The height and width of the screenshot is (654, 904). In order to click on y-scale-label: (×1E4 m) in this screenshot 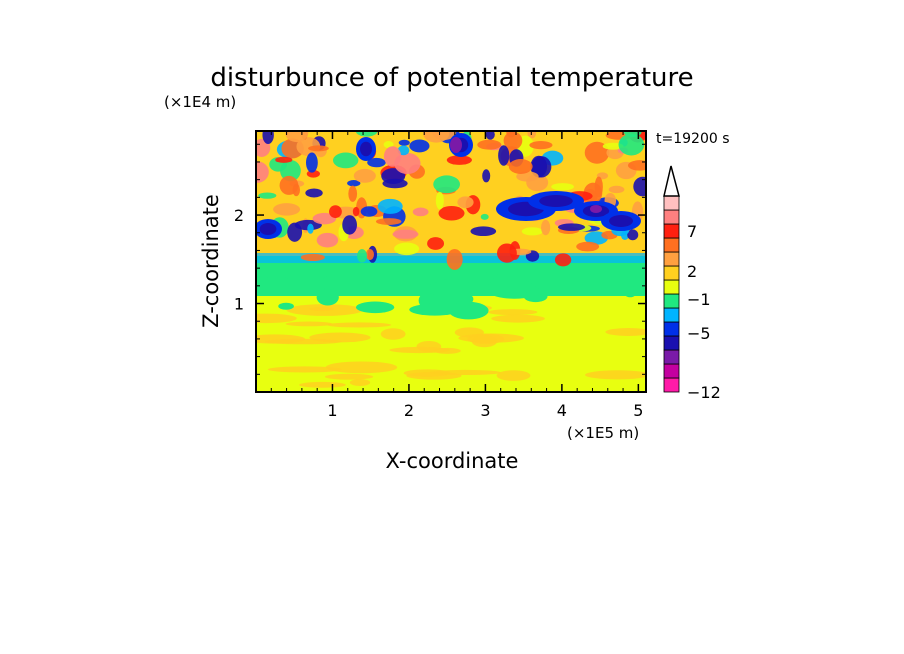, I will do `click(200, 102)`.